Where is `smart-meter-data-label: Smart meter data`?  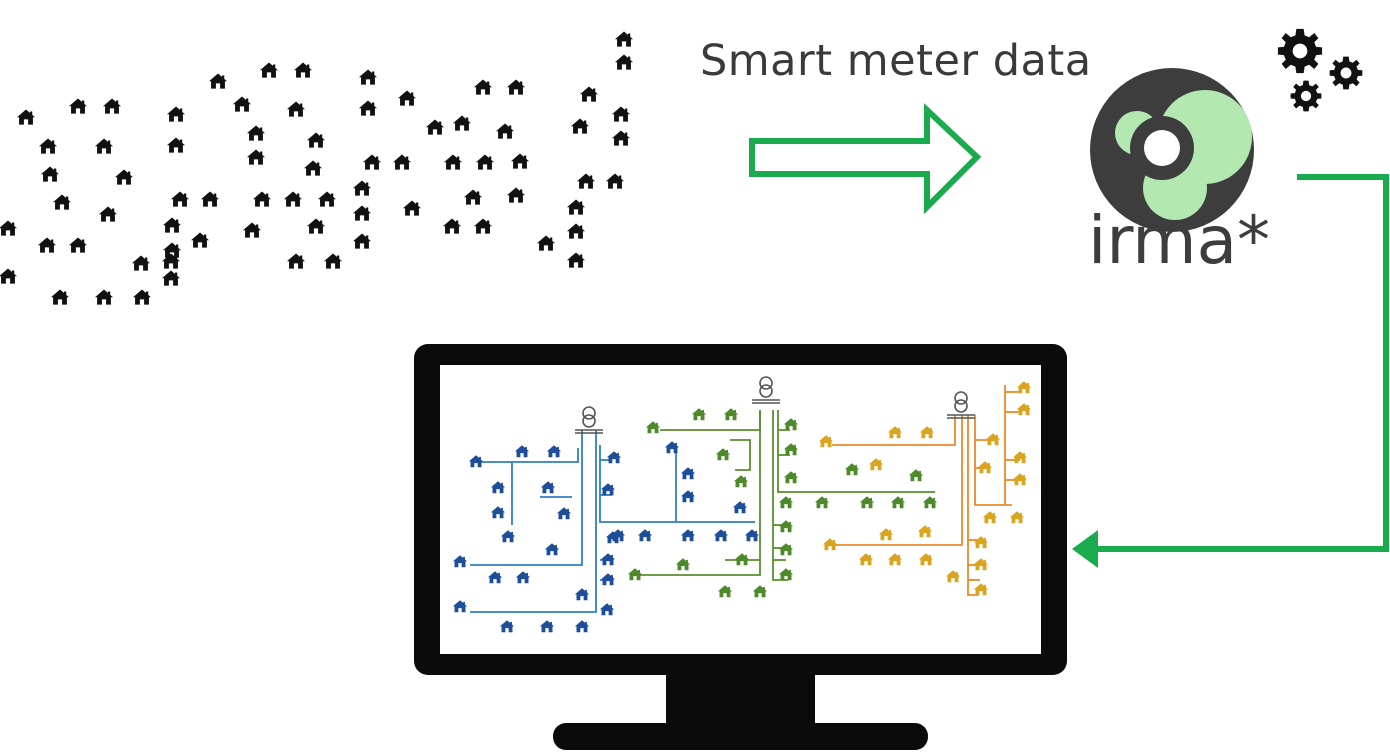 smart-meter-data-label: Smart meter data is located at coordinates (896, 61).